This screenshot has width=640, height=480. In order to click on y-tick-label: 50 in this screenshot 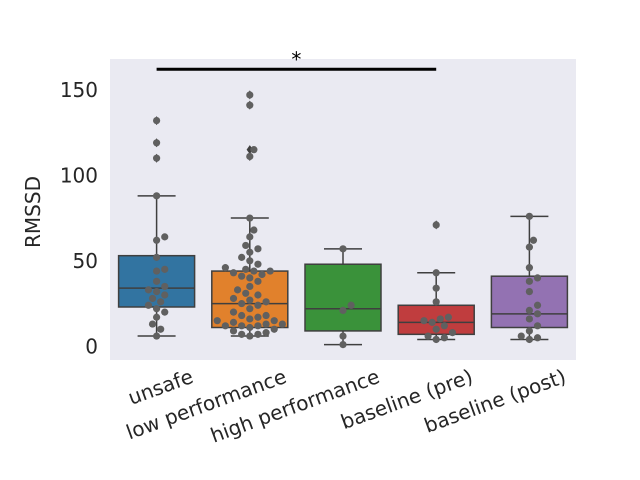, I will do `click(85, 261)`.